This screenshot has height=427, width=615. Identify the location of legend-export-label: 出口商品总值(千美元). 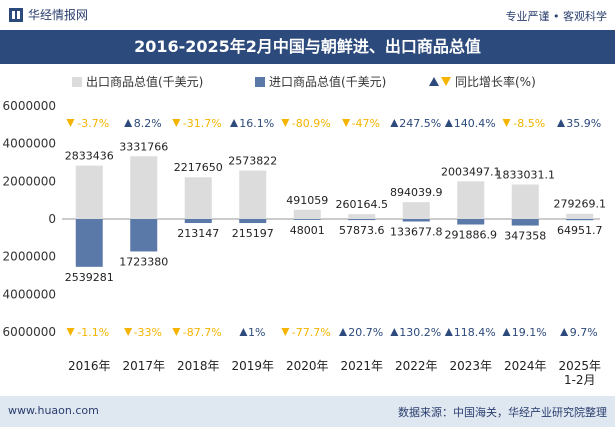
(144, 81).